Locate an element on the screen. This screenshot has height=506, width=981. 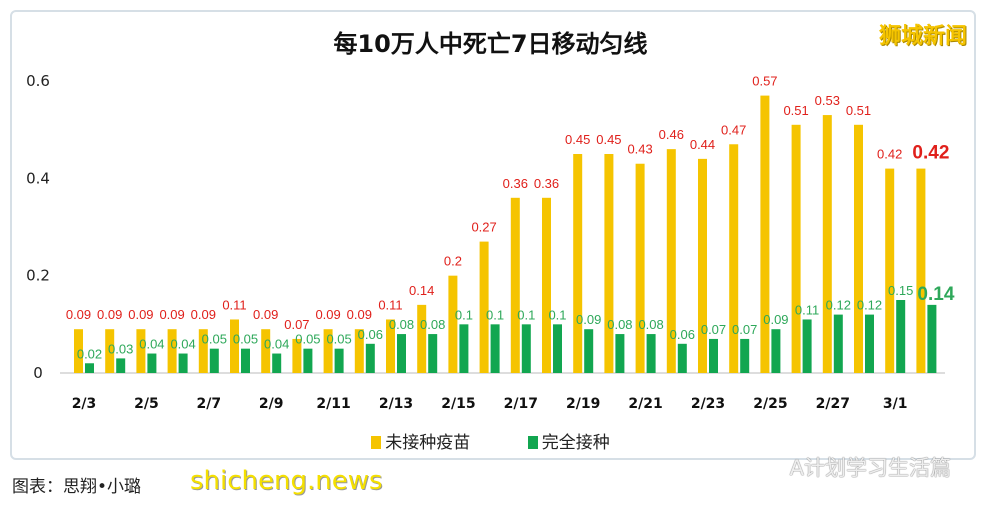
x-tick-label: 2/3 is located at coordinates (84, 404).